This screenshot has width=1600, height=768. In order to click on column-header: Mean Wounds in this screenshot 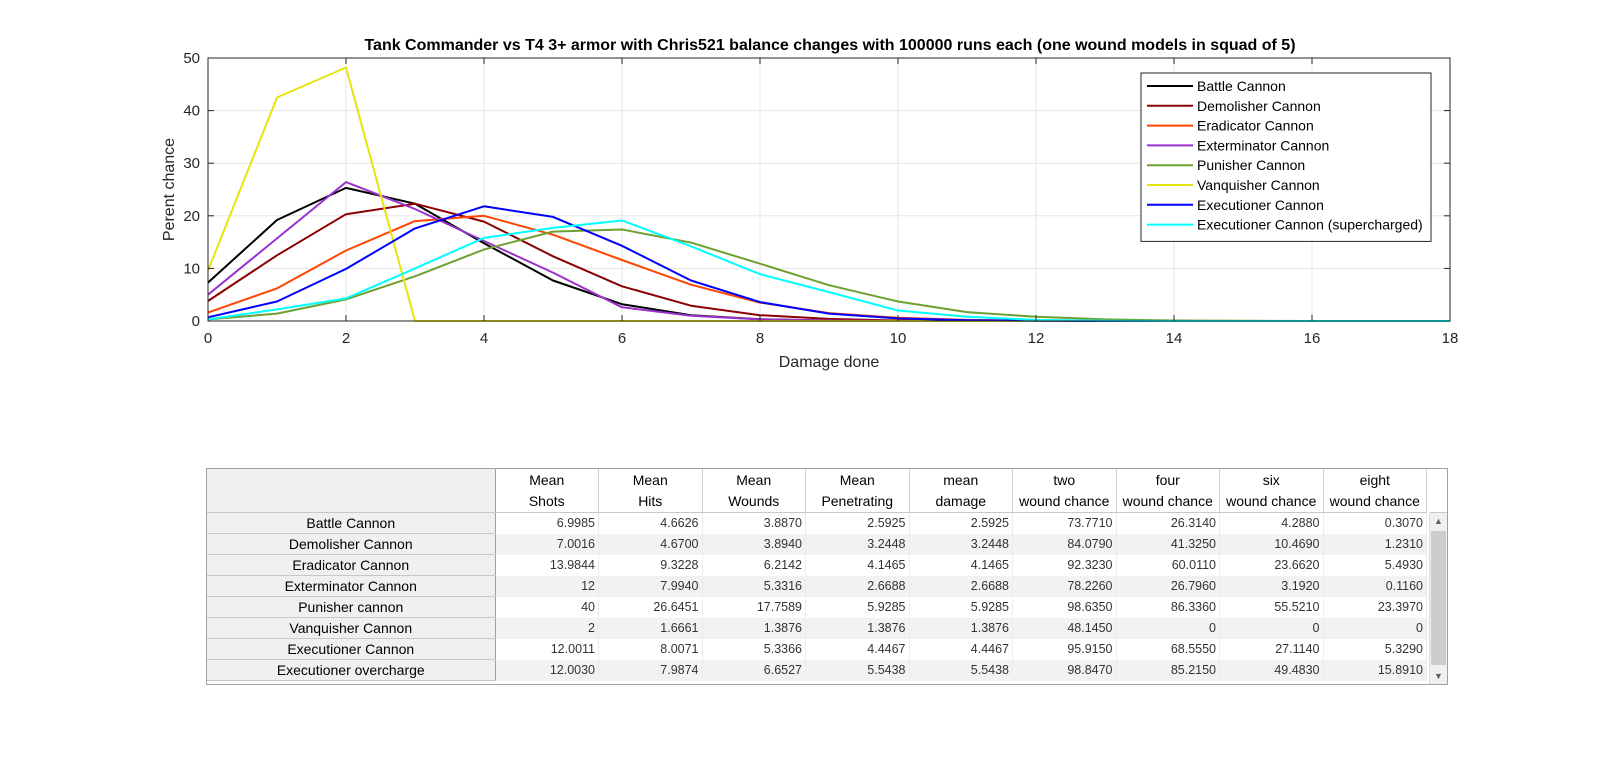, I will do `click(754, 491)`.